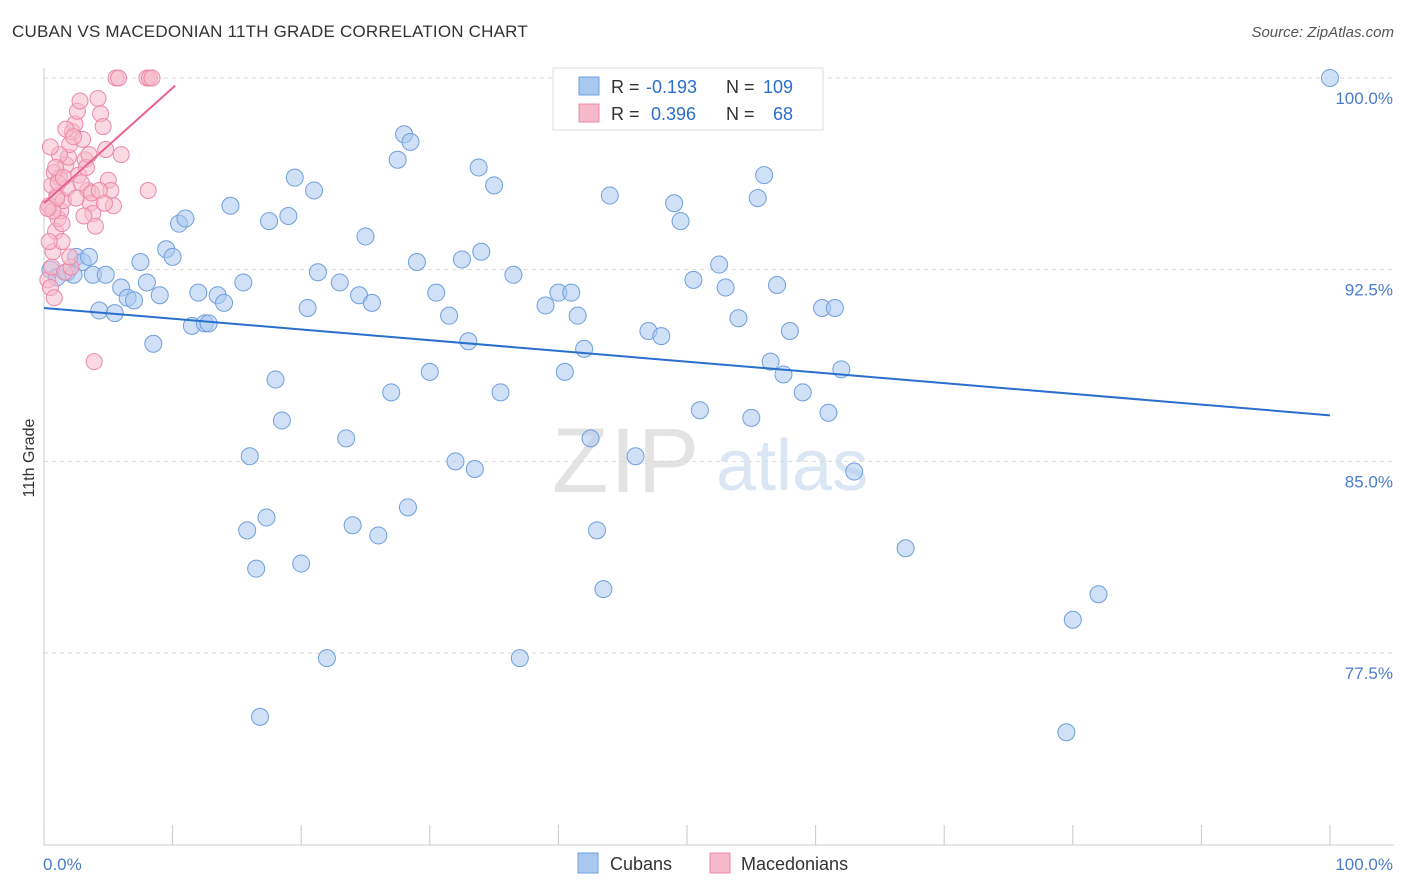 This screenshot has height=892, width=1406. I want to click on legend-r-label-cubans: R =, so click(625, 87).